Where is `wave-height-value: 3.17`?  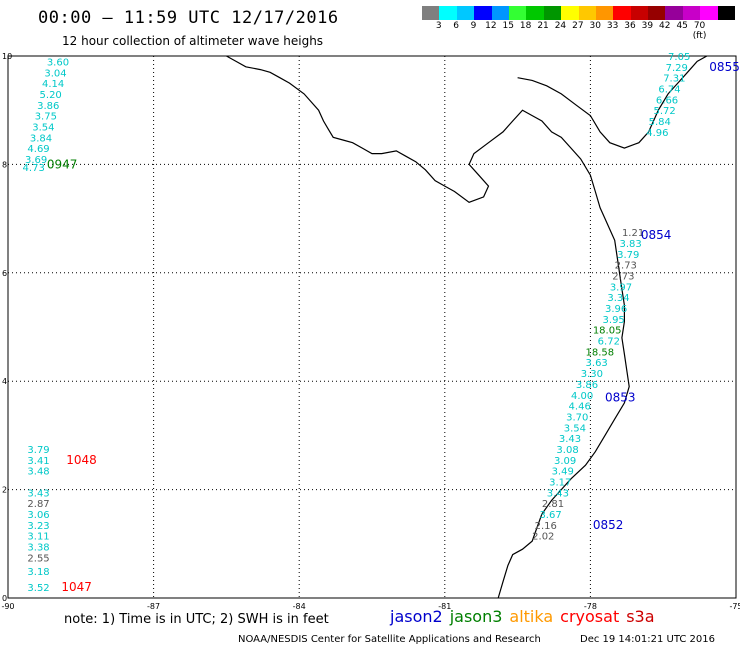 wave-height-value: 3.17 is located at coordinates (560, 482).